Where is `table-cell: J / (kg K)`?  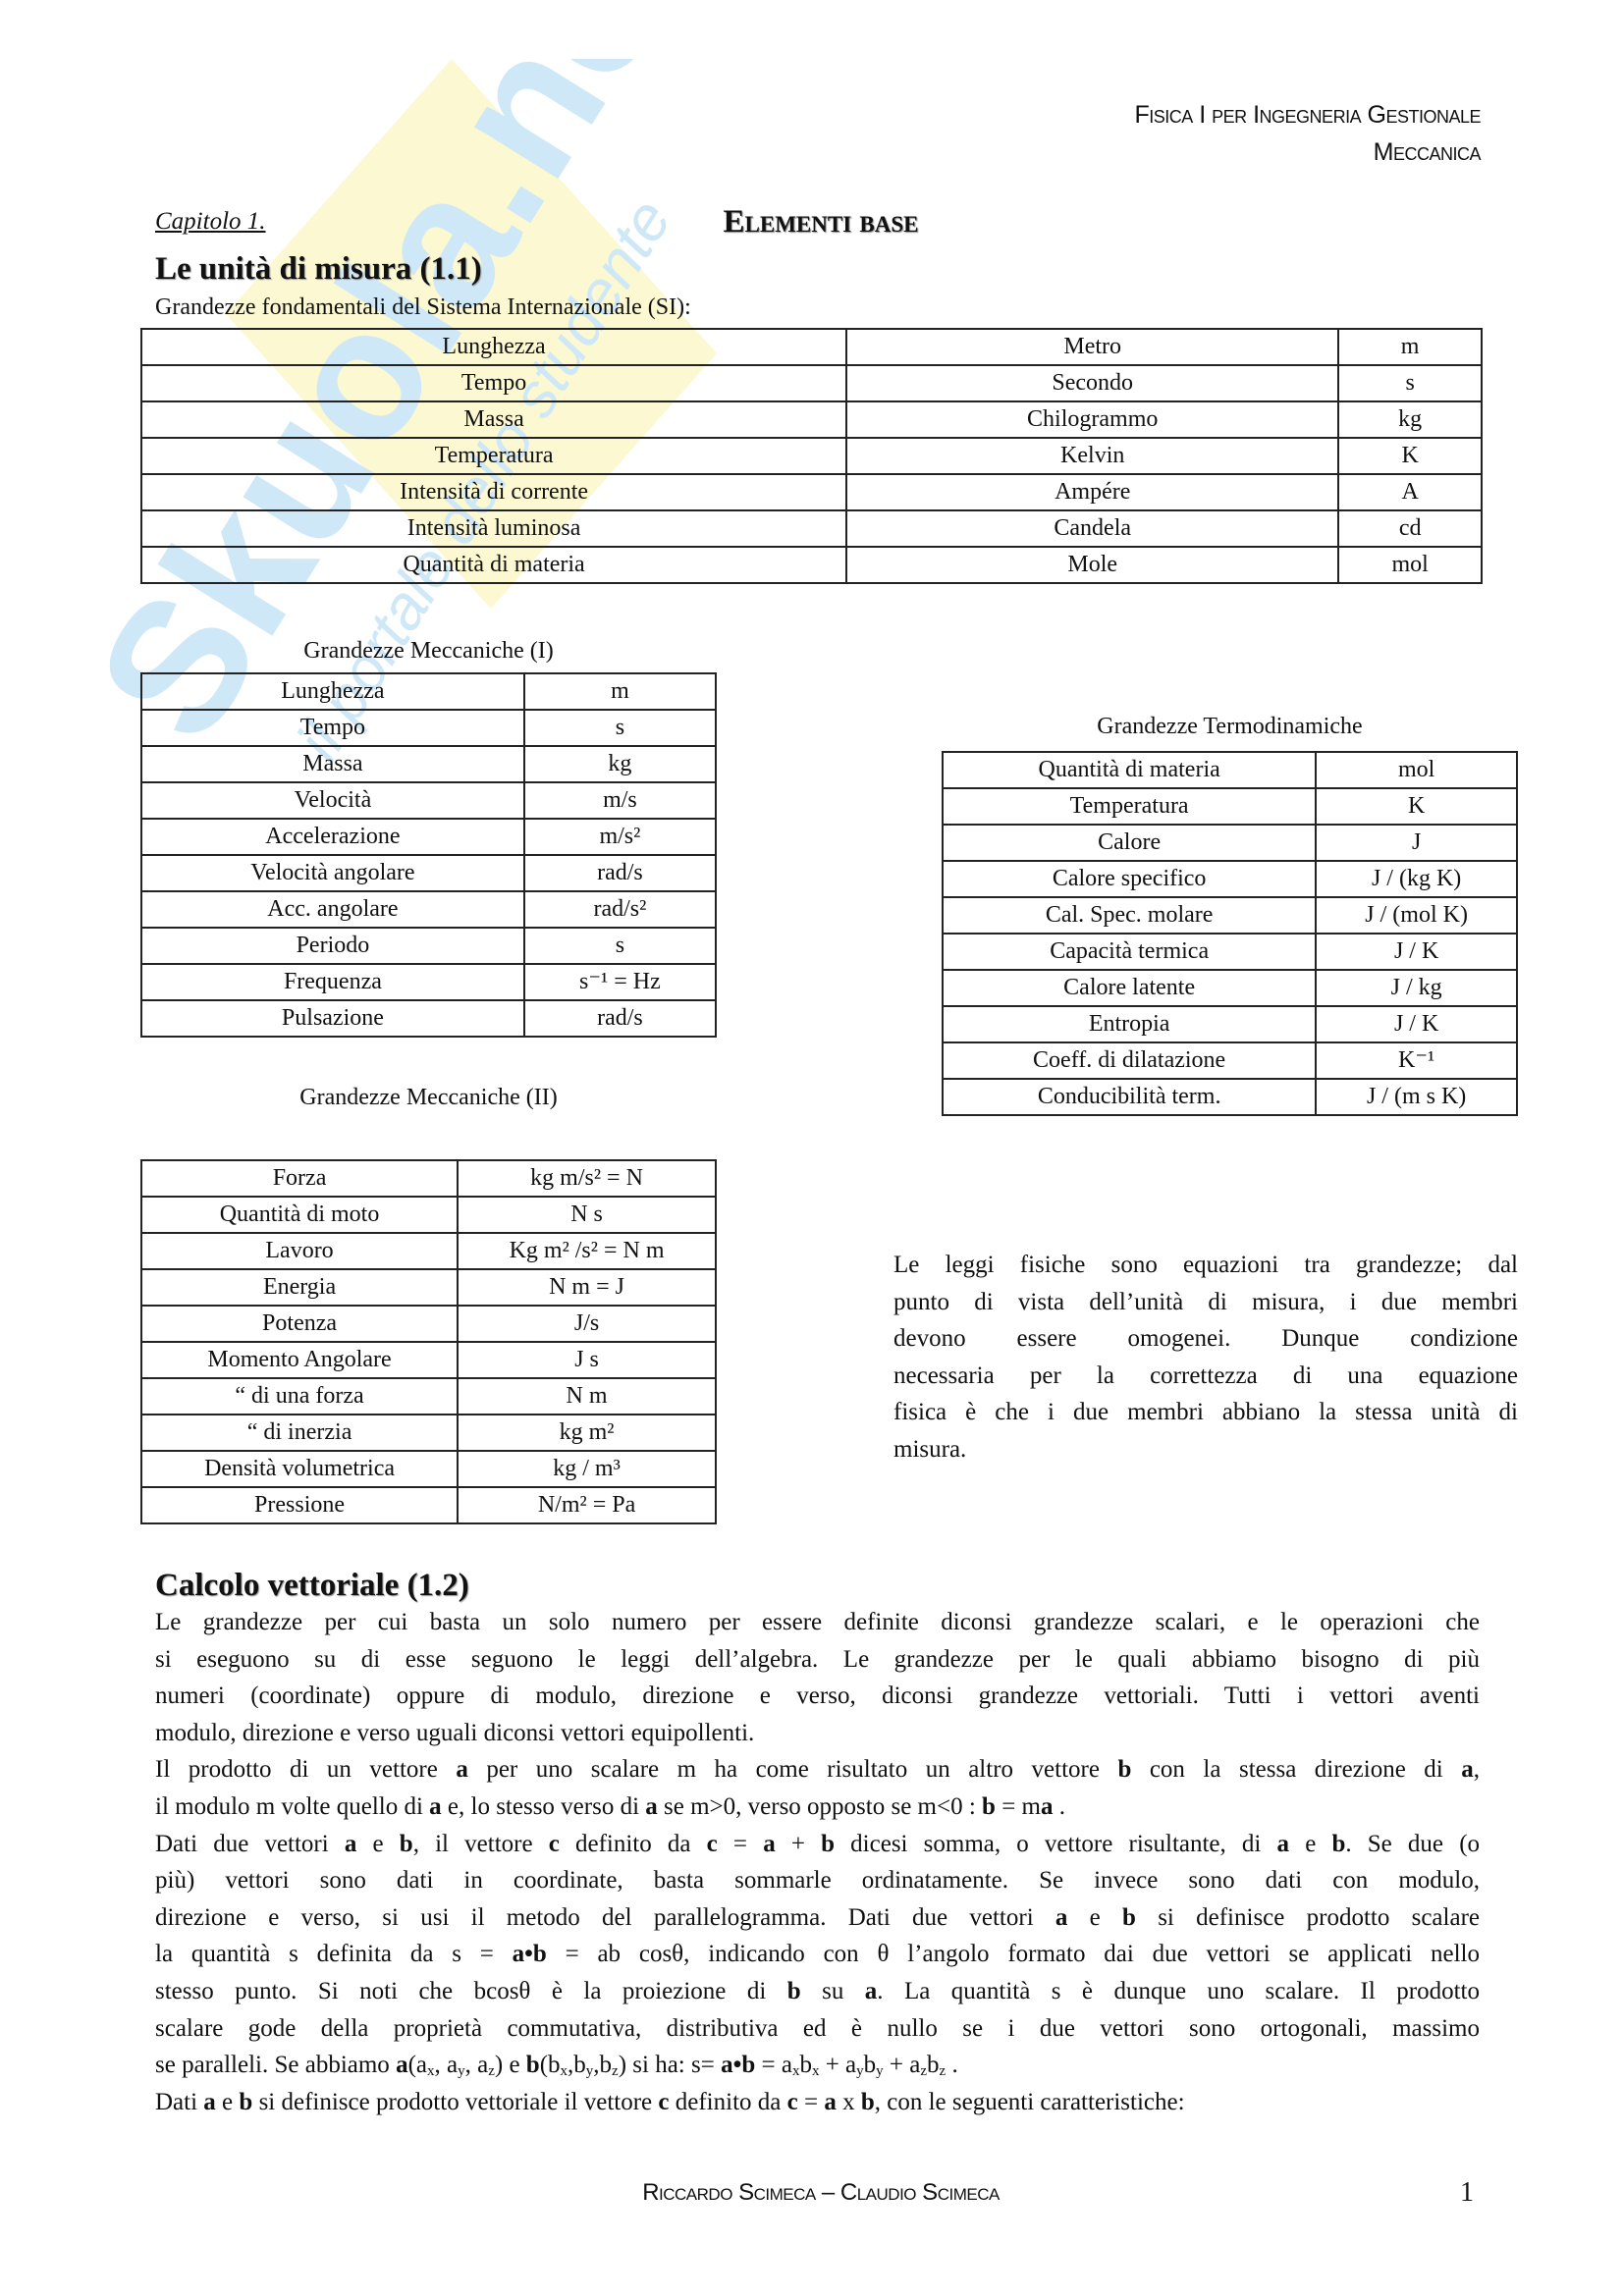
table-cell: J / (kg K) is located at coordinates (1416, 879).